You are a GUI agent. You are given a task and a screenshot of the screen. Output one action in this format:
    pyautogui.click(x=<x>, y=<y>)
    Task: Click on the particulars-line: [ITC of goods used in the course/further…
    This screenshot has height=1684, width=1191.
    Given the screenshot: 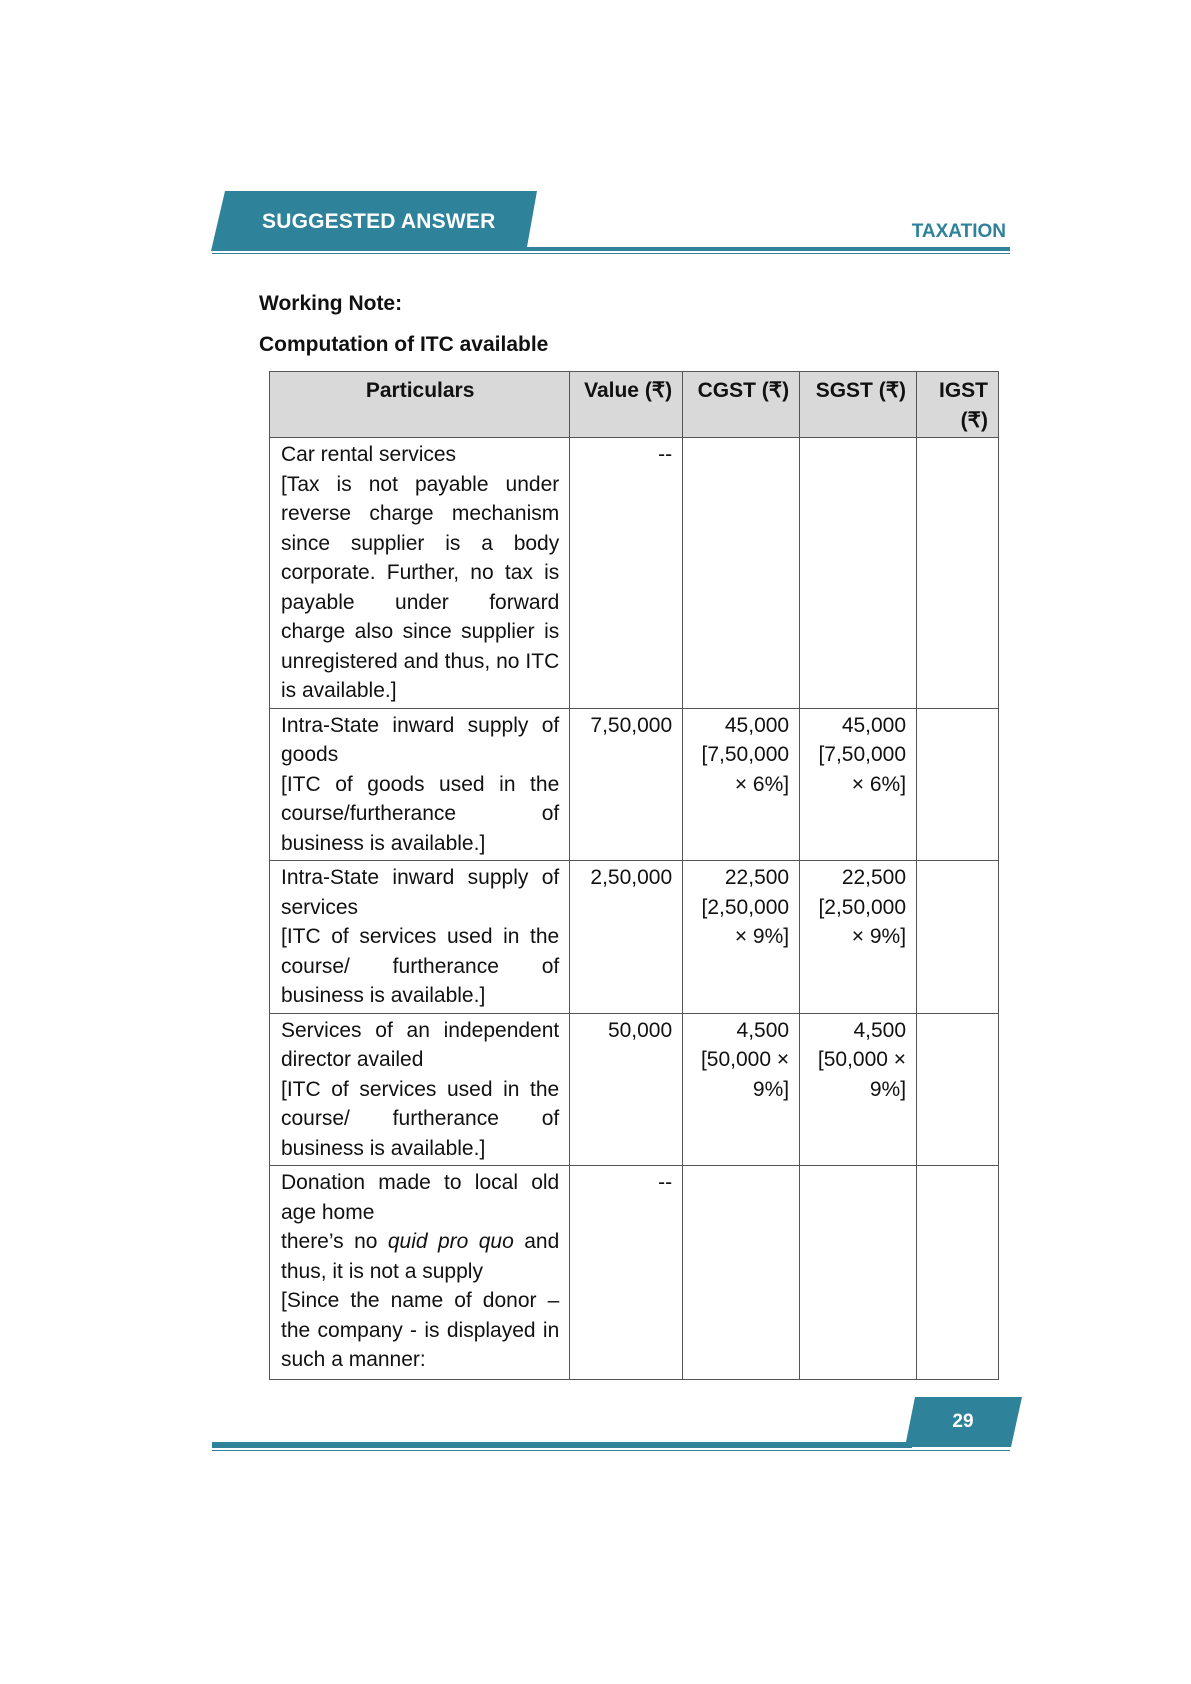 What is the action you would take?
    pyautogui.click(x=420, y=813)
    